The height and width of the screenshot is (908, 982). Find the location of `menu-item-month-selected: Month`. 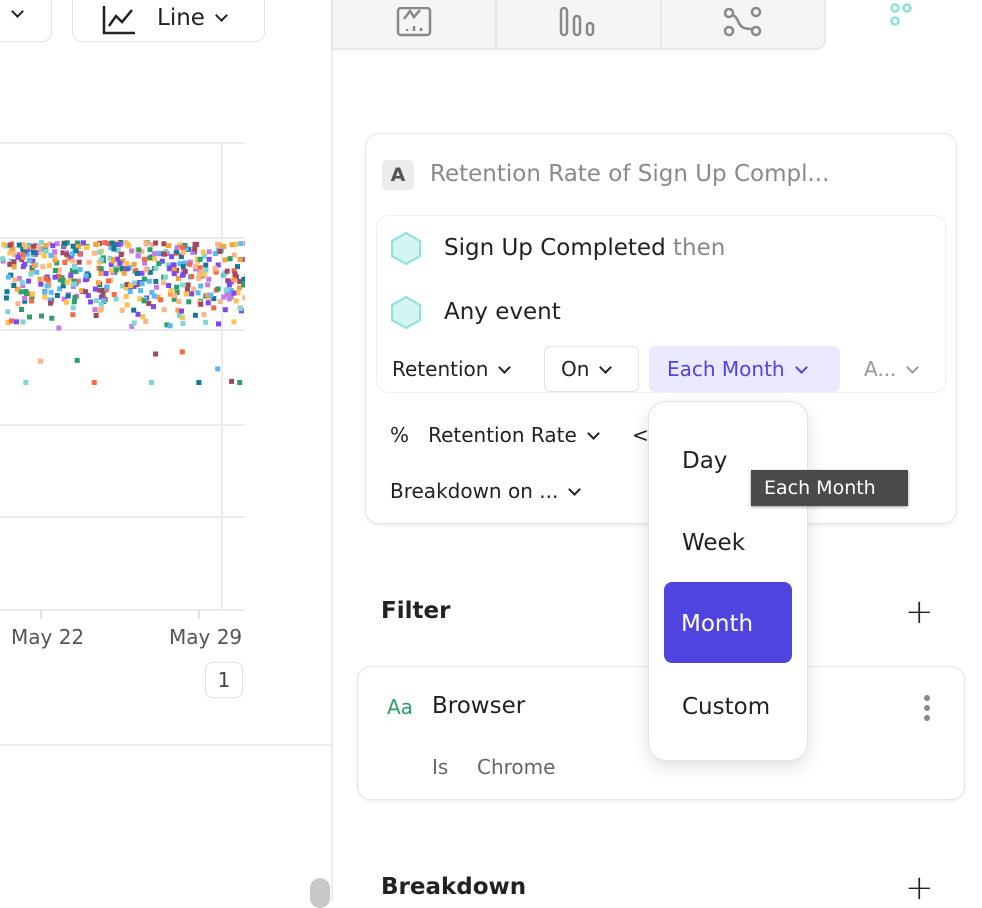

menu-item-month-selected: Month is located at coordinates (728, 622).